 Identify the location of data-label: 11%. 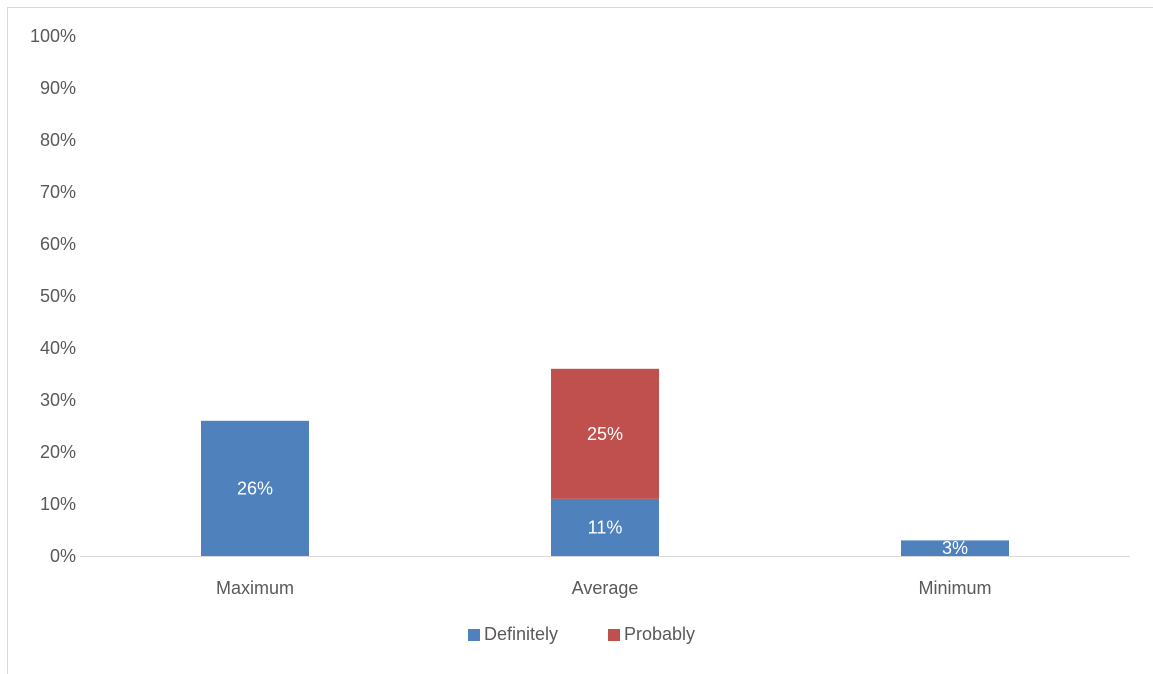
(605, 527).